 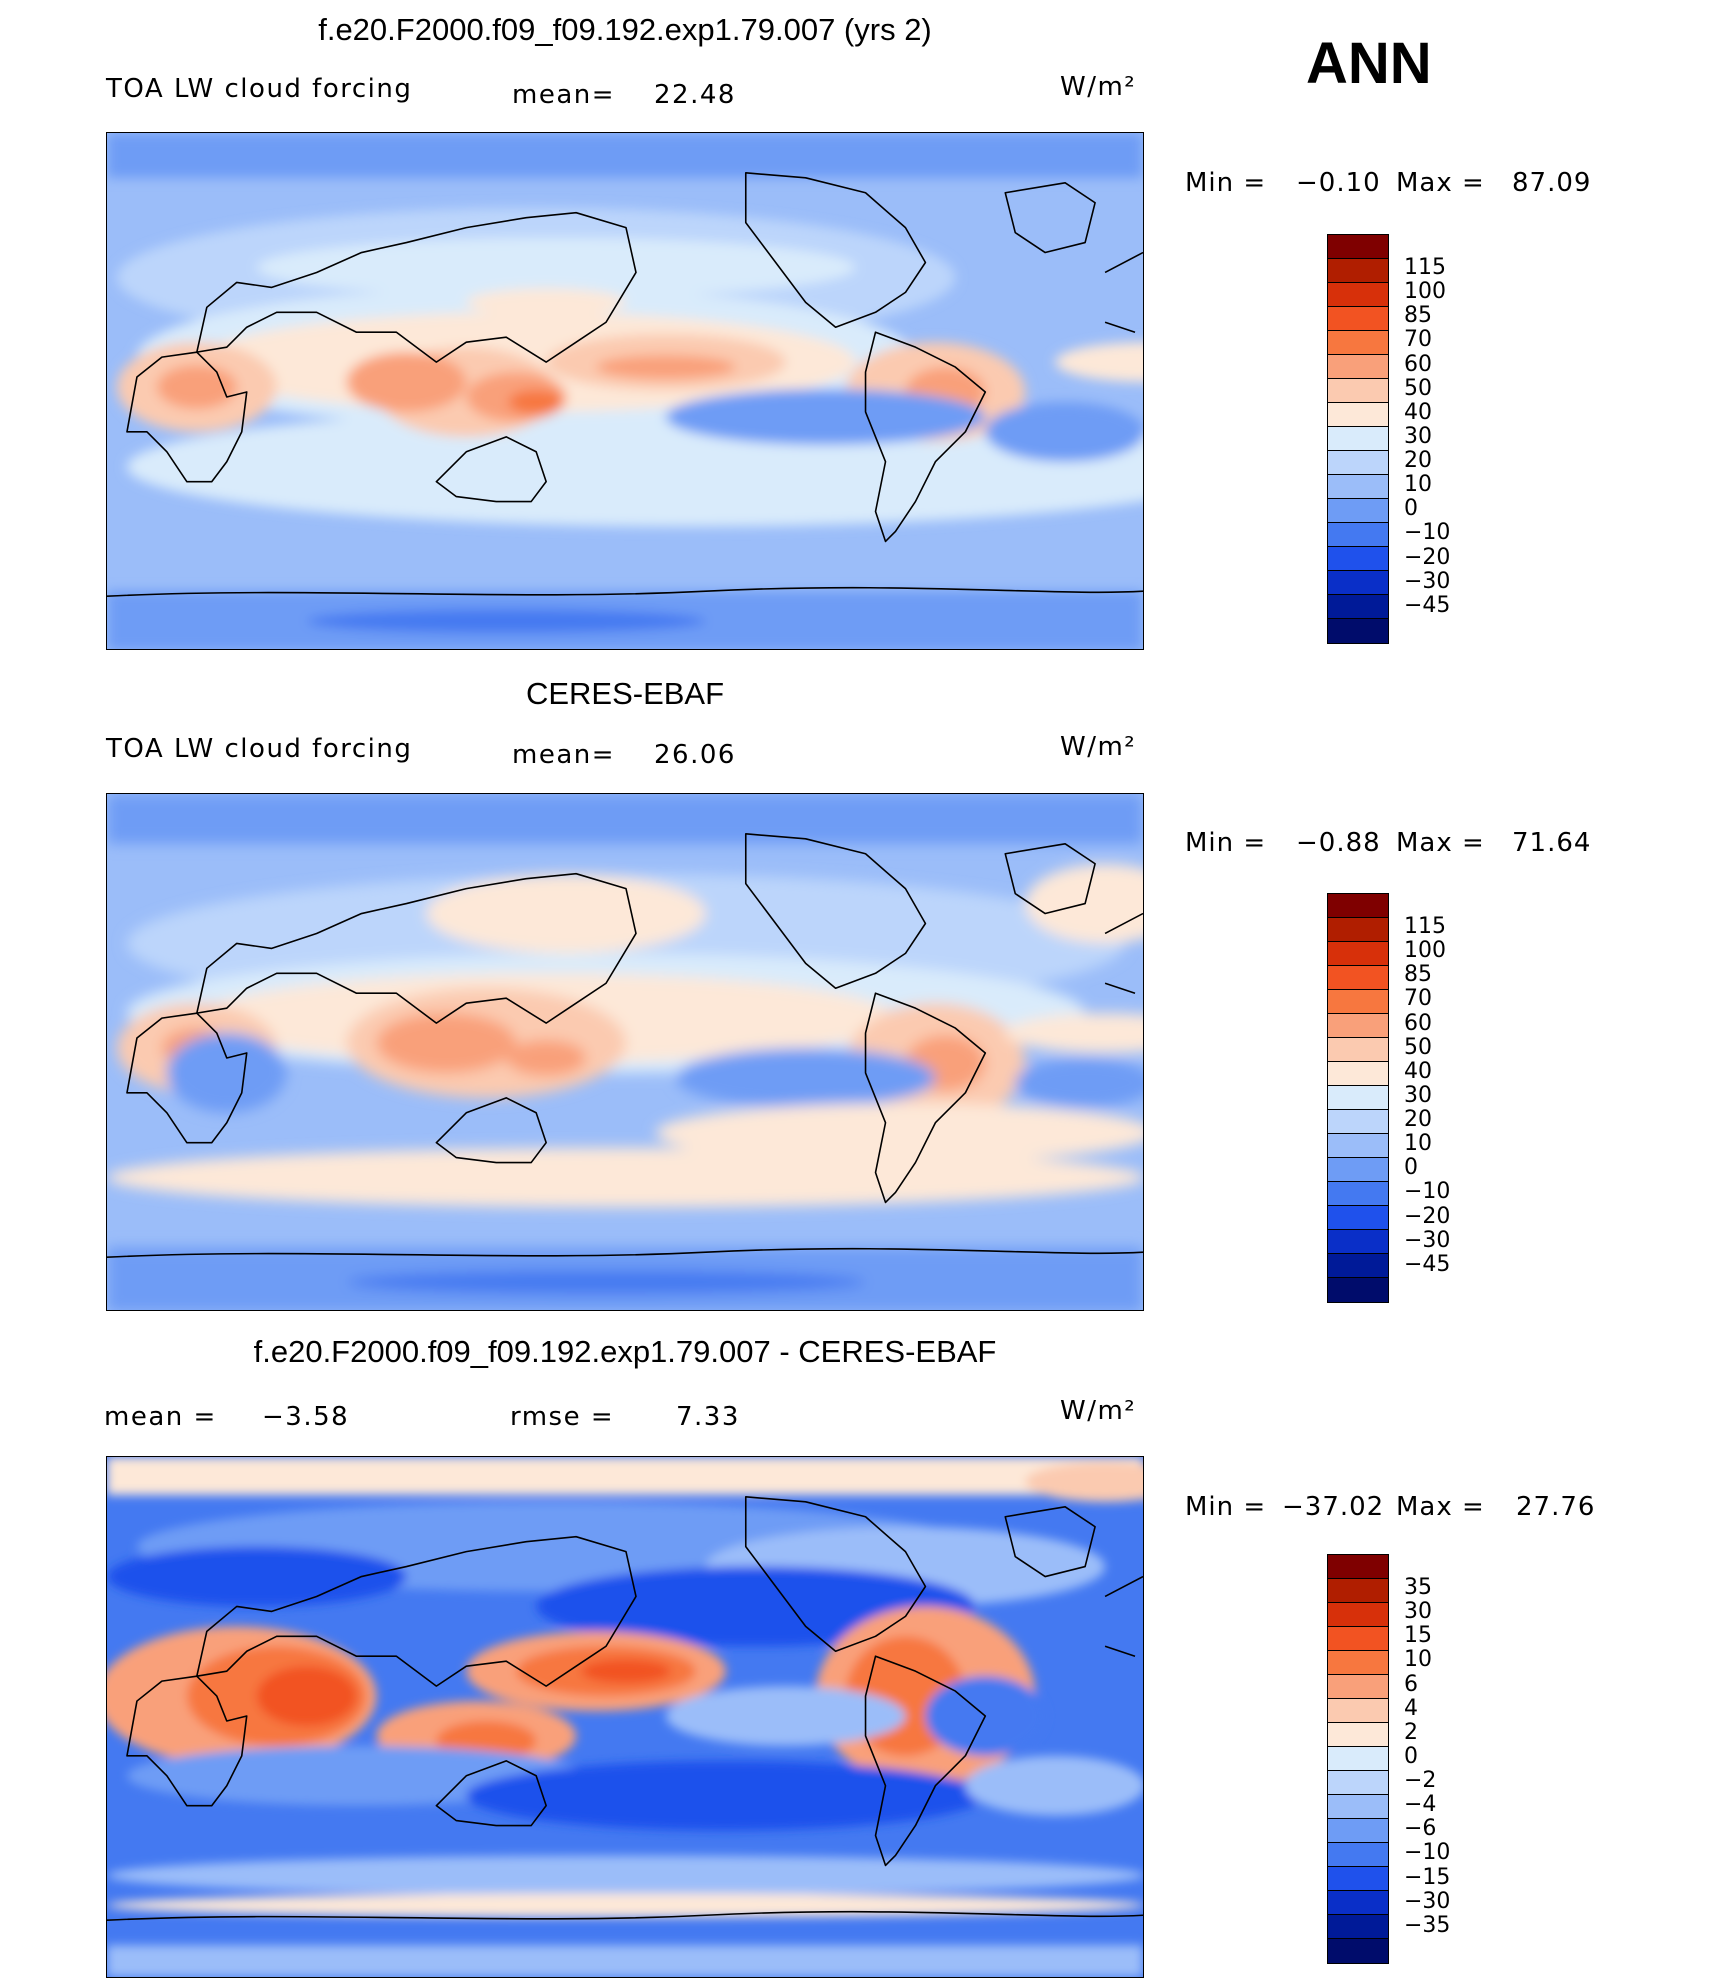 I want to click on min-value: −0.88, so click(x=1338, y=843).